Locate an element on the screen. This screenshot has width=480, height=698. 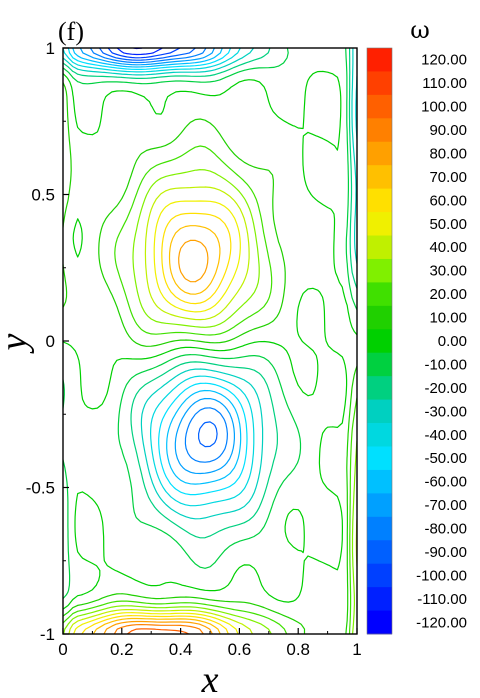
colorbar-level-label: 20.00 is located at coordinates (448, 294).